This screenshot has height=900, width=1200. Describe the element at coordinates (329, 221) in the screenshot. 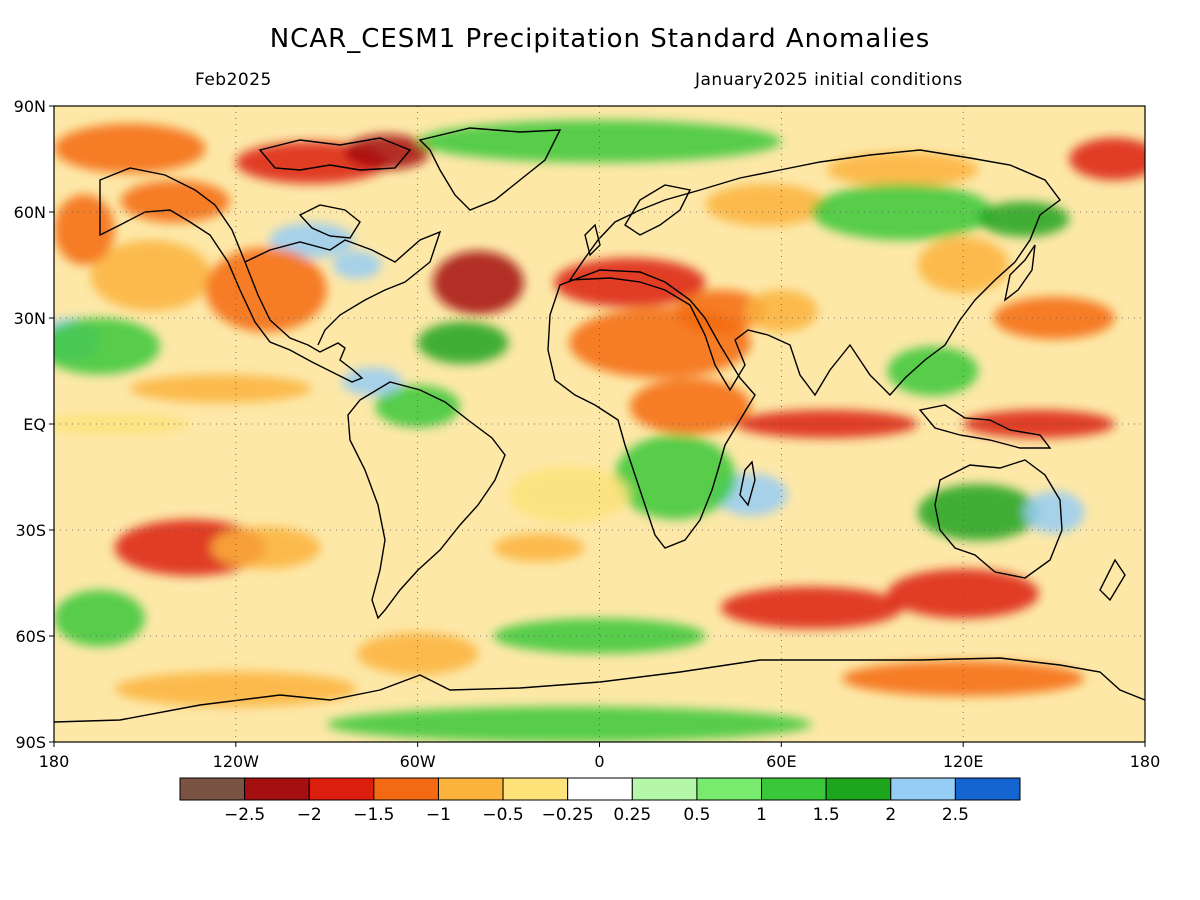

I see `hudson-bay-outline` at that location.